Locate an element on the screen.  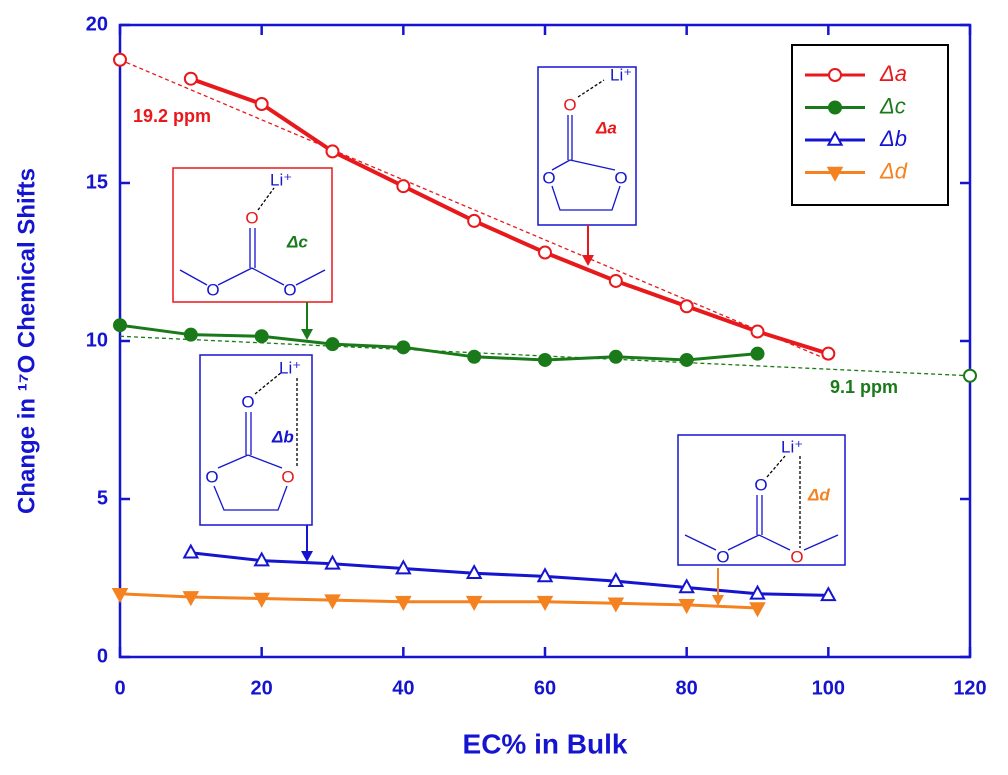
y-tick-label: 20 is located at coordinates (97, 24).